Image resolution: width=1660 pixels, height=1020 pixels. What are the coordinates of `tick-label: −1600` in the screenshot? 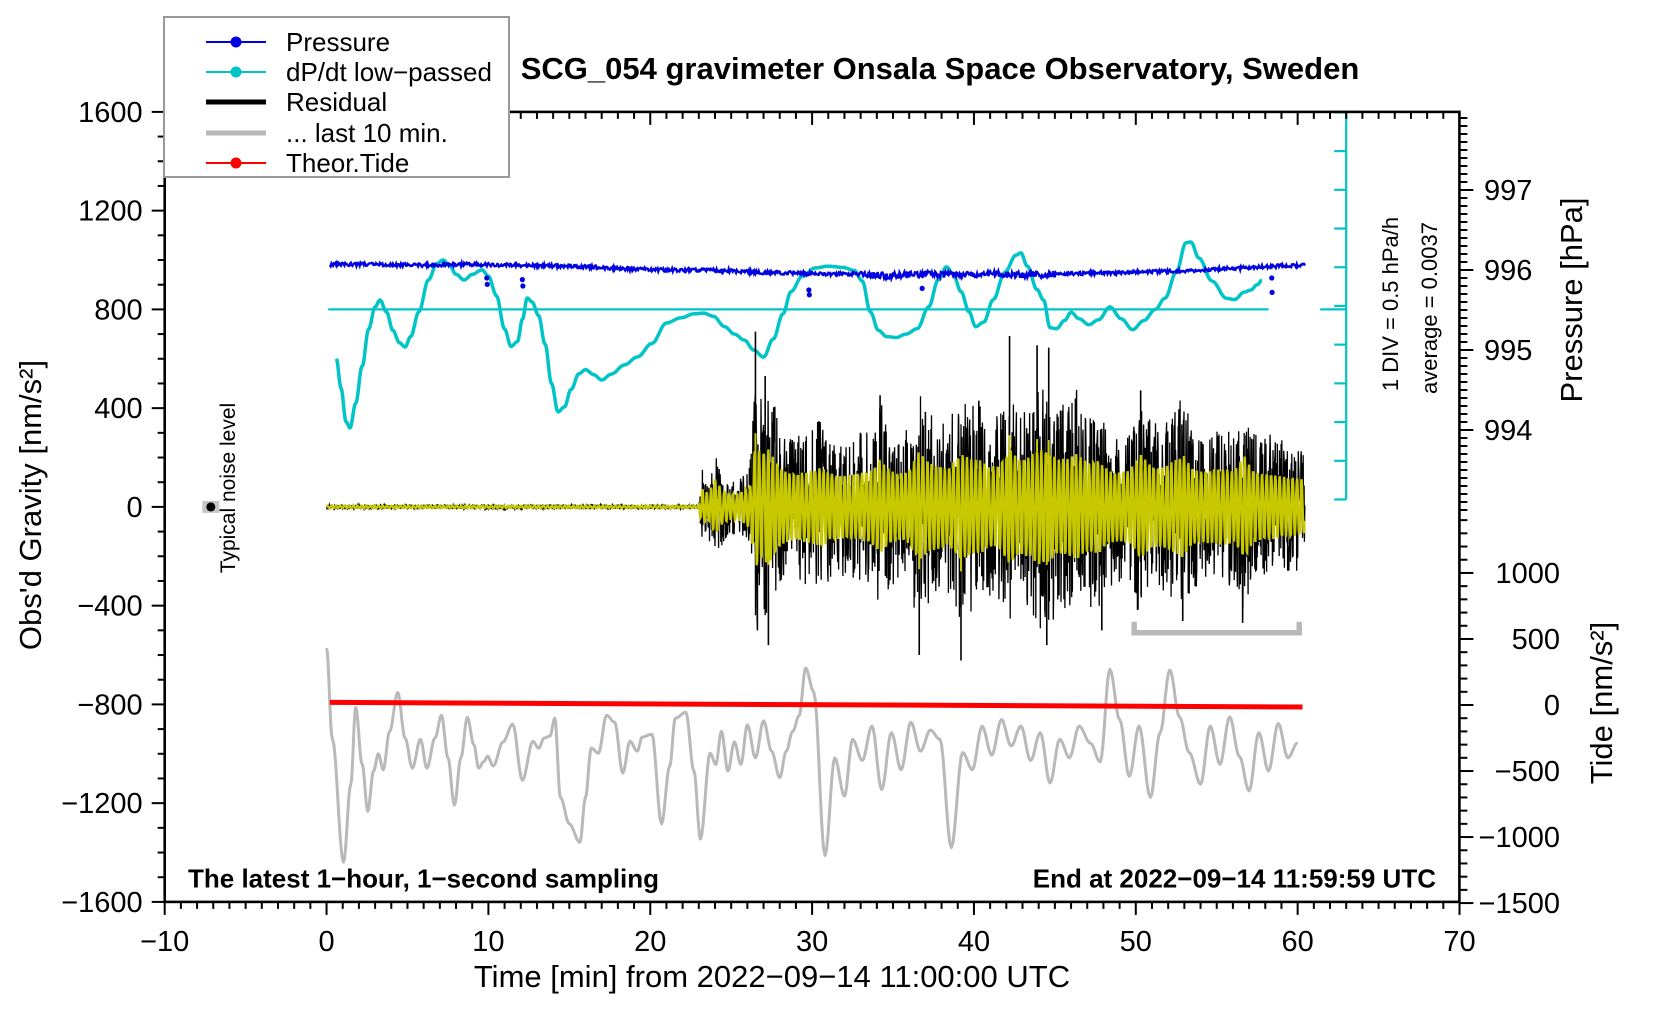 It's located at (101, 903).